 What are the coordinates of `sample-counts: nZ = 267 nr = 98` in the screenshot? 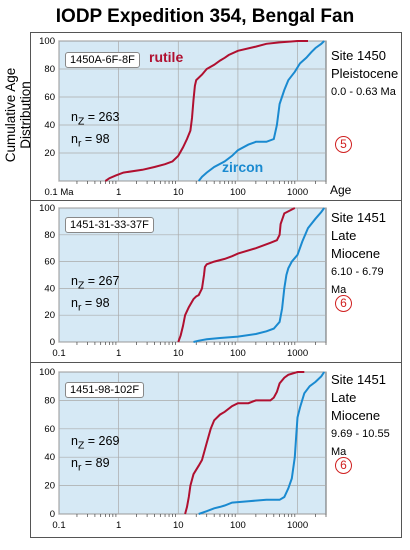 It's located at (95, 294).